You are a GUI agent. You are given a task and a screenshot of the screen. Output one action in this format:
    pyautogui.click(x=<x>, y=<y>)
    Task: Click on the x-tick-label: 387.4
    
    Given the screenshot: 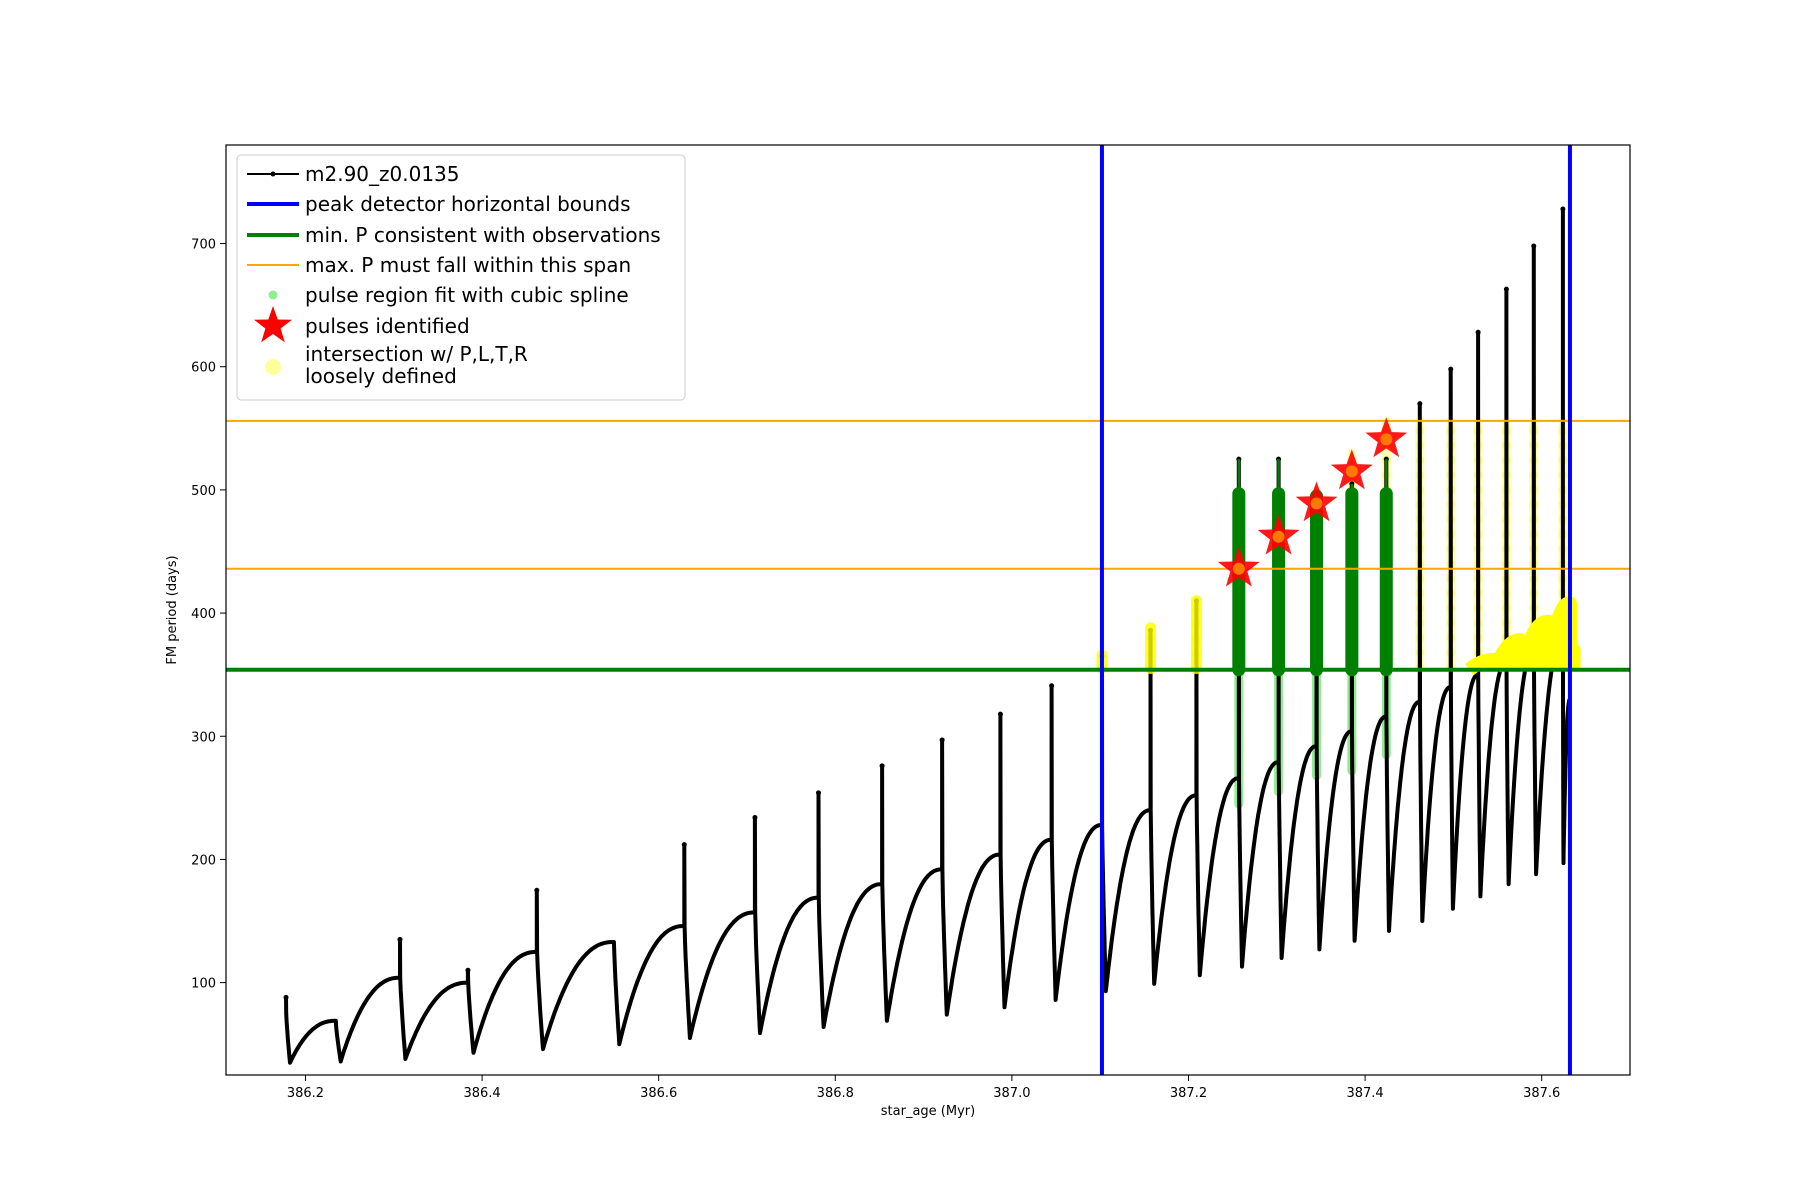 What is the action you would take?
    pyautogui.click(x=1364, y=1093)
    